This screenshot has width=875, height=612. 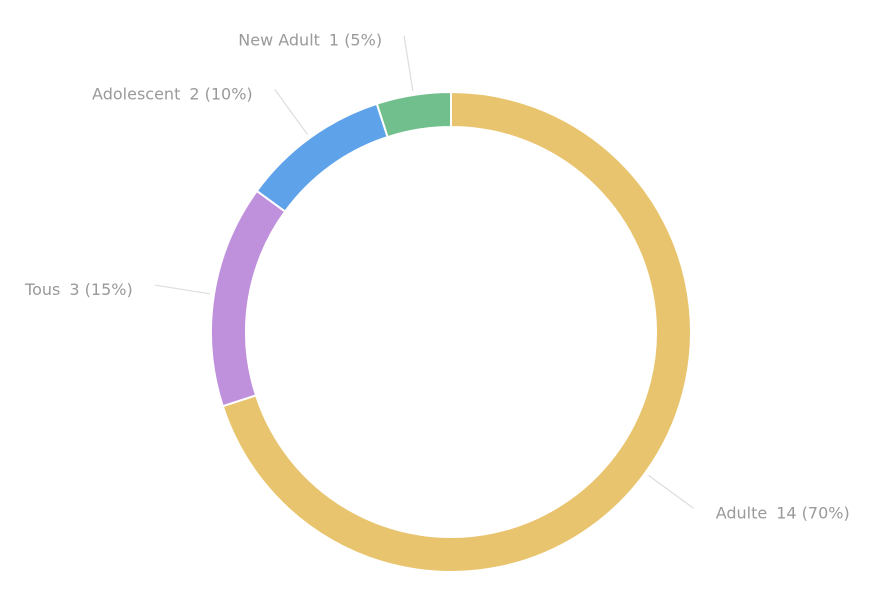 I want to click on slice-value: 3 (15%), so click(x=100, y=289).